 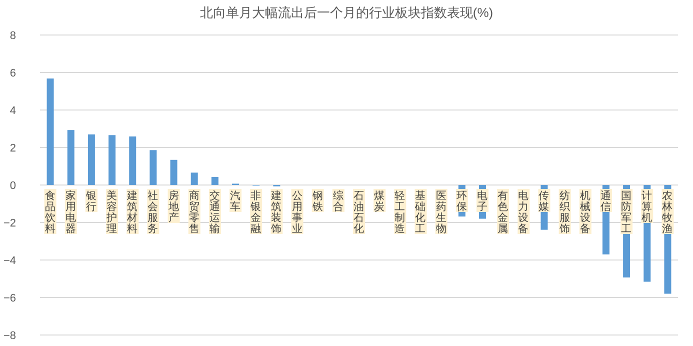 I want to click on x-tick-label: 钢铁, so click(x=317, y=201).